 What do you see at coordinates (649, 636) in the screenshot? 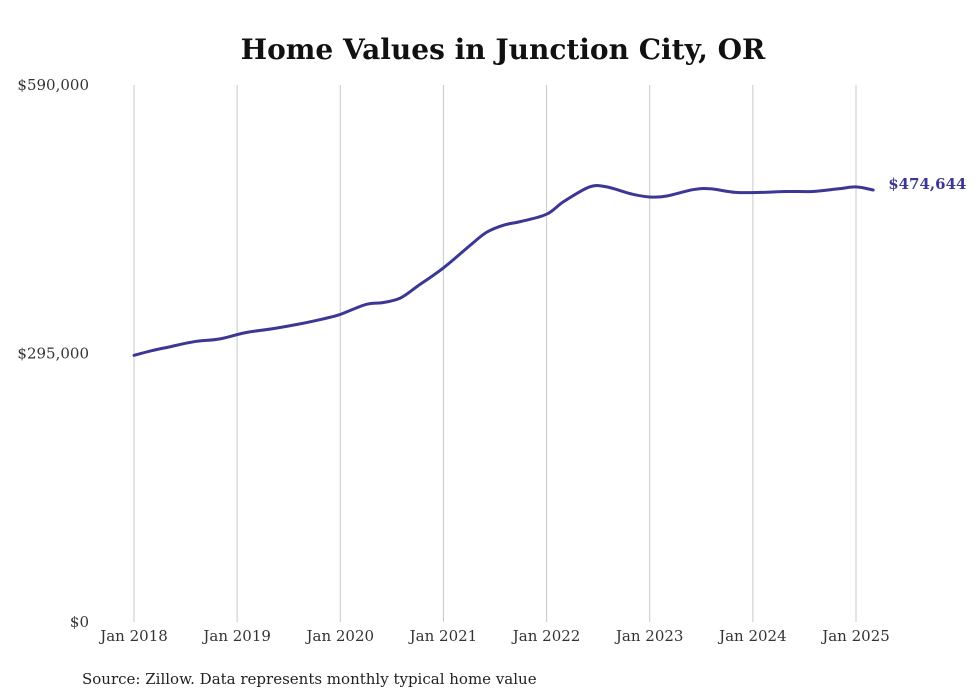
I see `x-tick-label: Jan 2023` at bounding box center [649, 636].